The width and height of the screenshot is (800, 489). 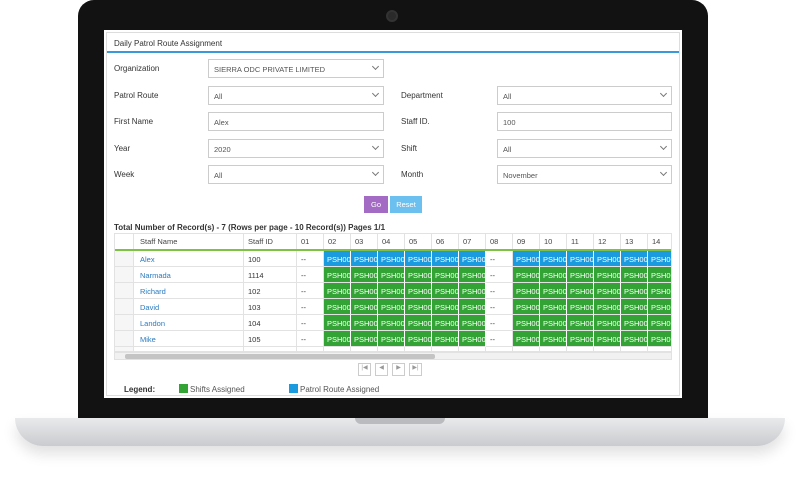 I want to click on table-cell: 103, so click(x=270, y=307).